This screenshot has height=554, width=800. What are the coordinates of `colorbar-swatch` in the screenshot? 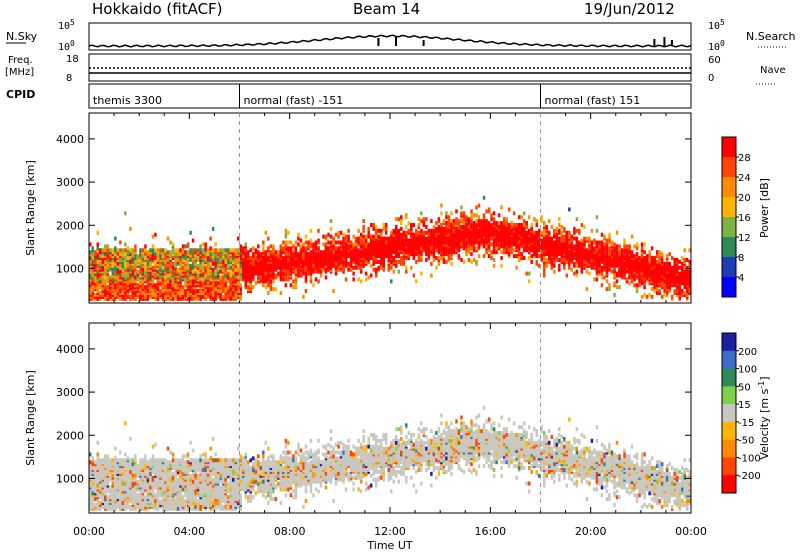 It's located at (729, 247).